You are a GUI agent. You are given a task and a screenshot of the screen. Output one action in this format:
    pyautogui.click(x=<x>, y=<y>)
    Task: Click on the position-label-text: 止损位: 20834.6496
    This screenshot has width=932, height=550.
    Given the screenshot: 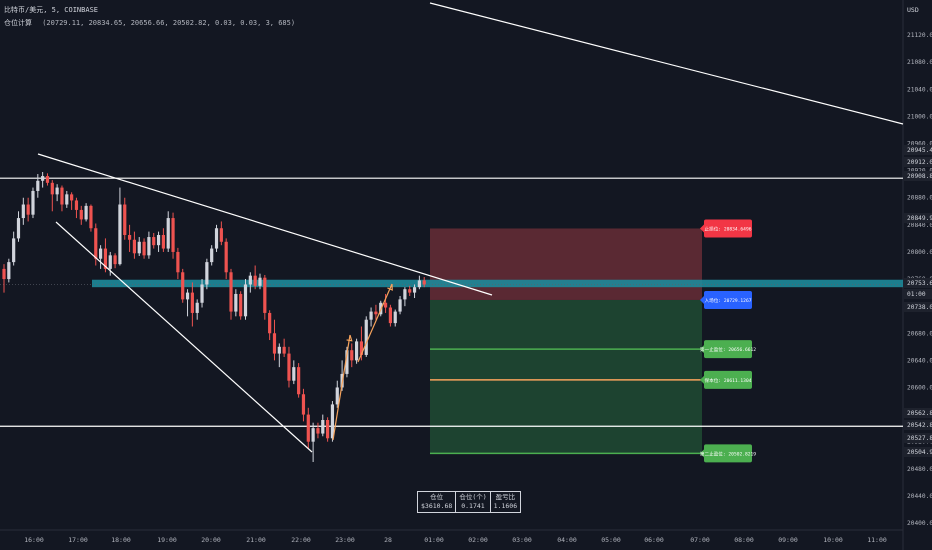 What is the action you would take?
    pyautogui.click(x=728, y=228)
    